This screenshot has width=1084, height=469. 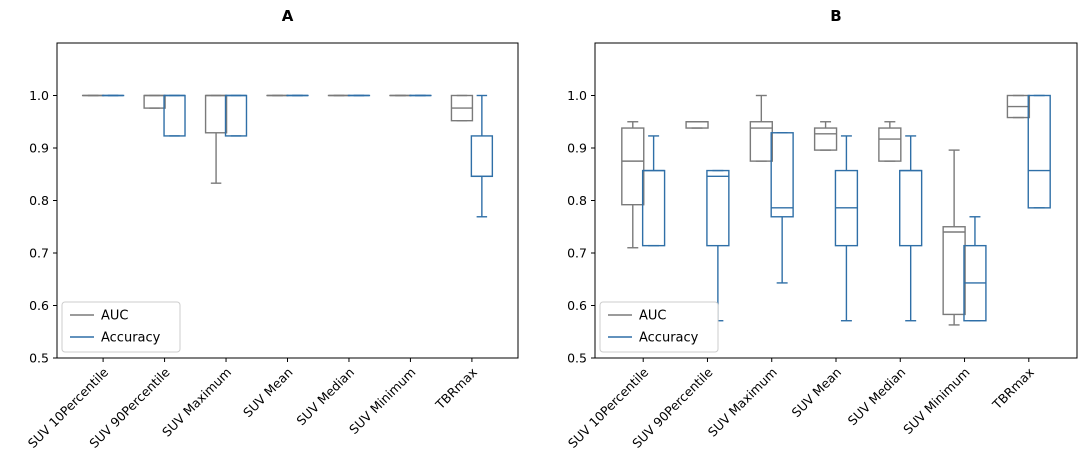 What do you see at coordinates (268, 393) in the screenshot?
I see `panel-a-x-tick-label-suv-mean: SUV Mean` at bounding box center [268, 393].